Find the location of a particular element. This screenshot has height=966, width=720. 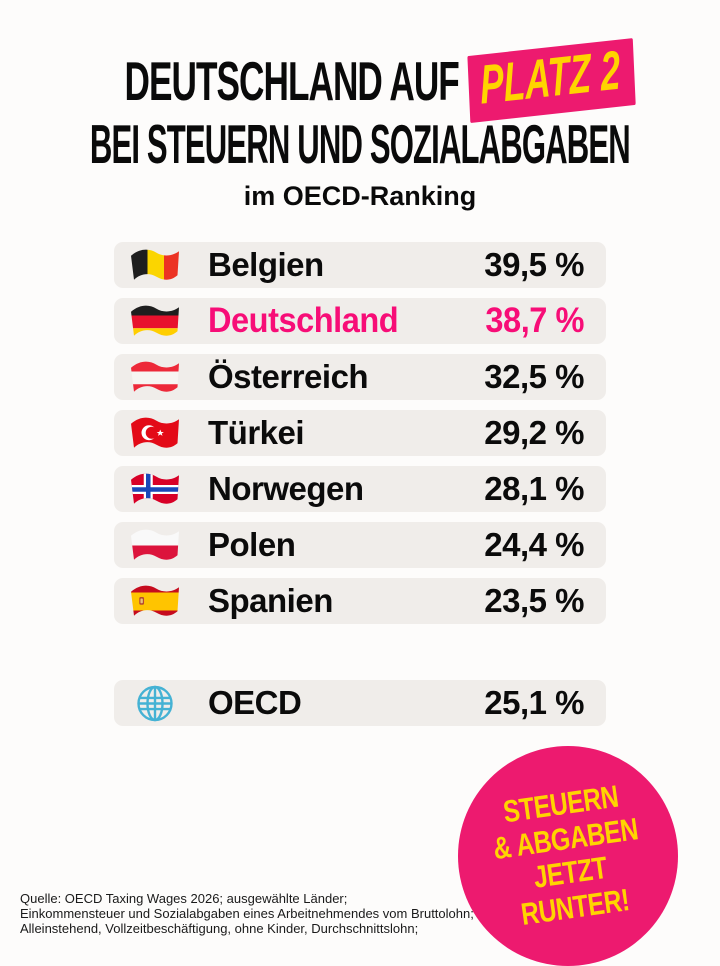

flag-norway is located at coordinates (155, 489).